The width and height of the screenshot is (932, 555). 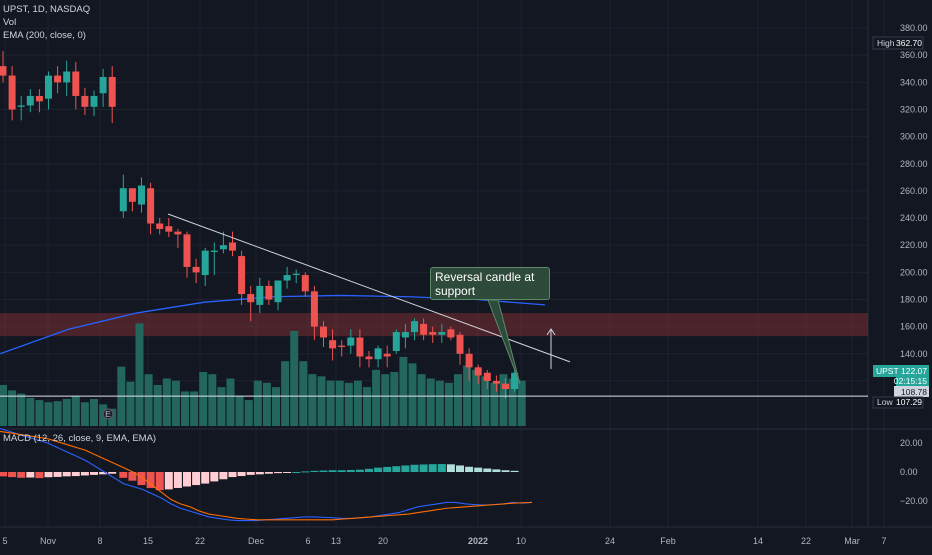 What do you see at coordinates (852, 541) in the screenshot?
I see `time-tick-label: Mar` at bounding box center [852, 541].